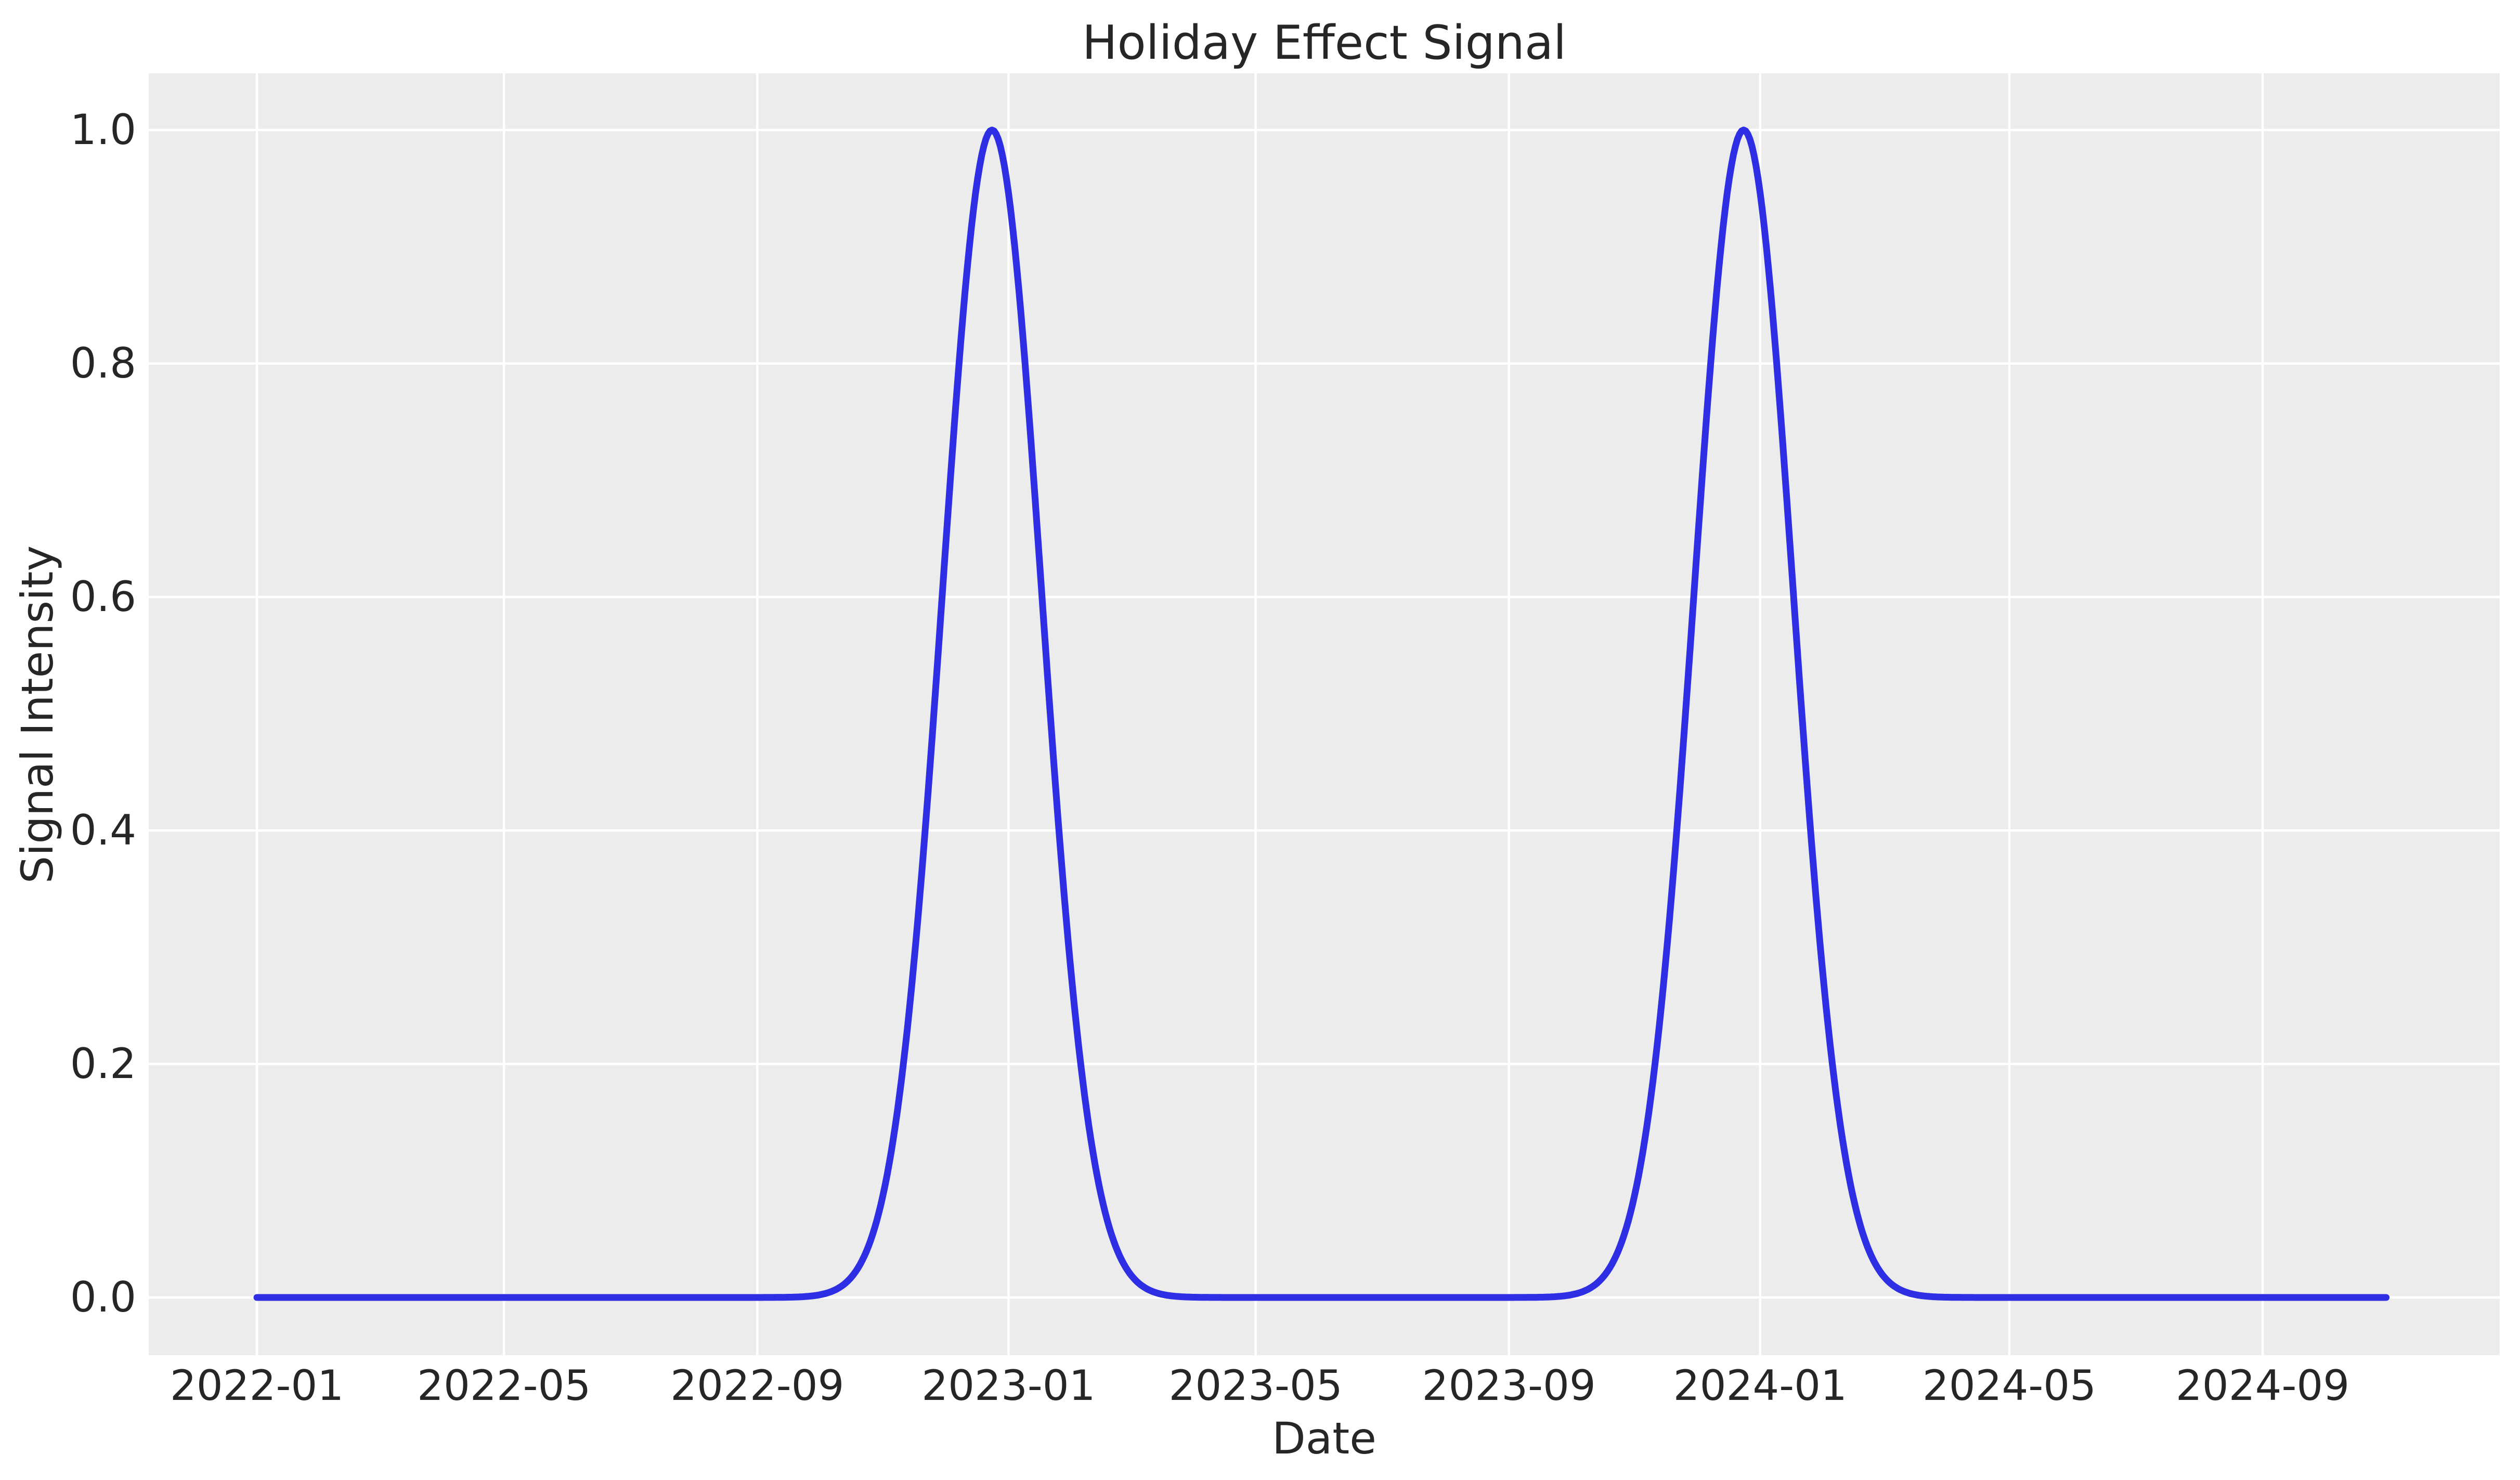 The image size is (2520, 1480). I want to click on x-tick-label: 2022-01, so click(257, 1385).